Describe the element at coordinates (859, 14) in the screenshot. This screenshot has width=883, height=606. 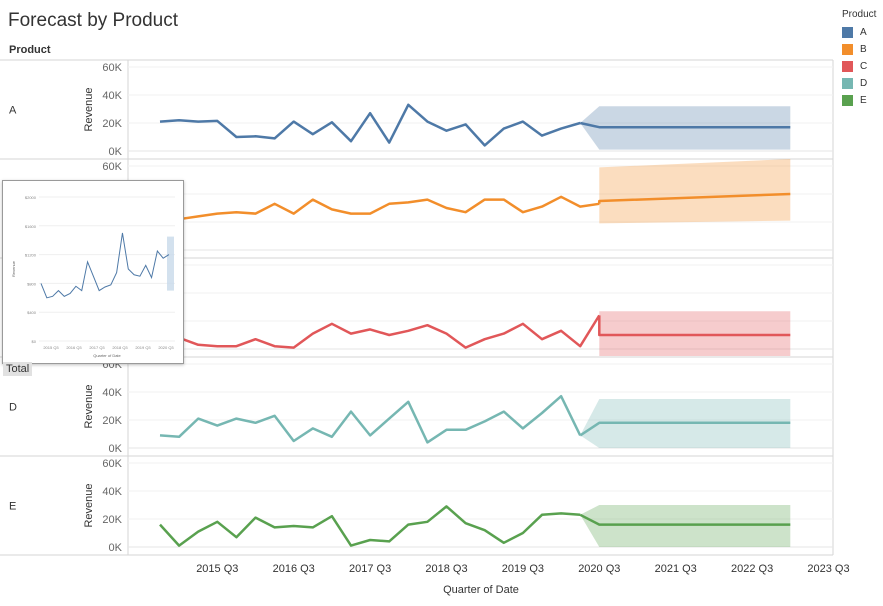
I see `legend-title: Product` at that location.